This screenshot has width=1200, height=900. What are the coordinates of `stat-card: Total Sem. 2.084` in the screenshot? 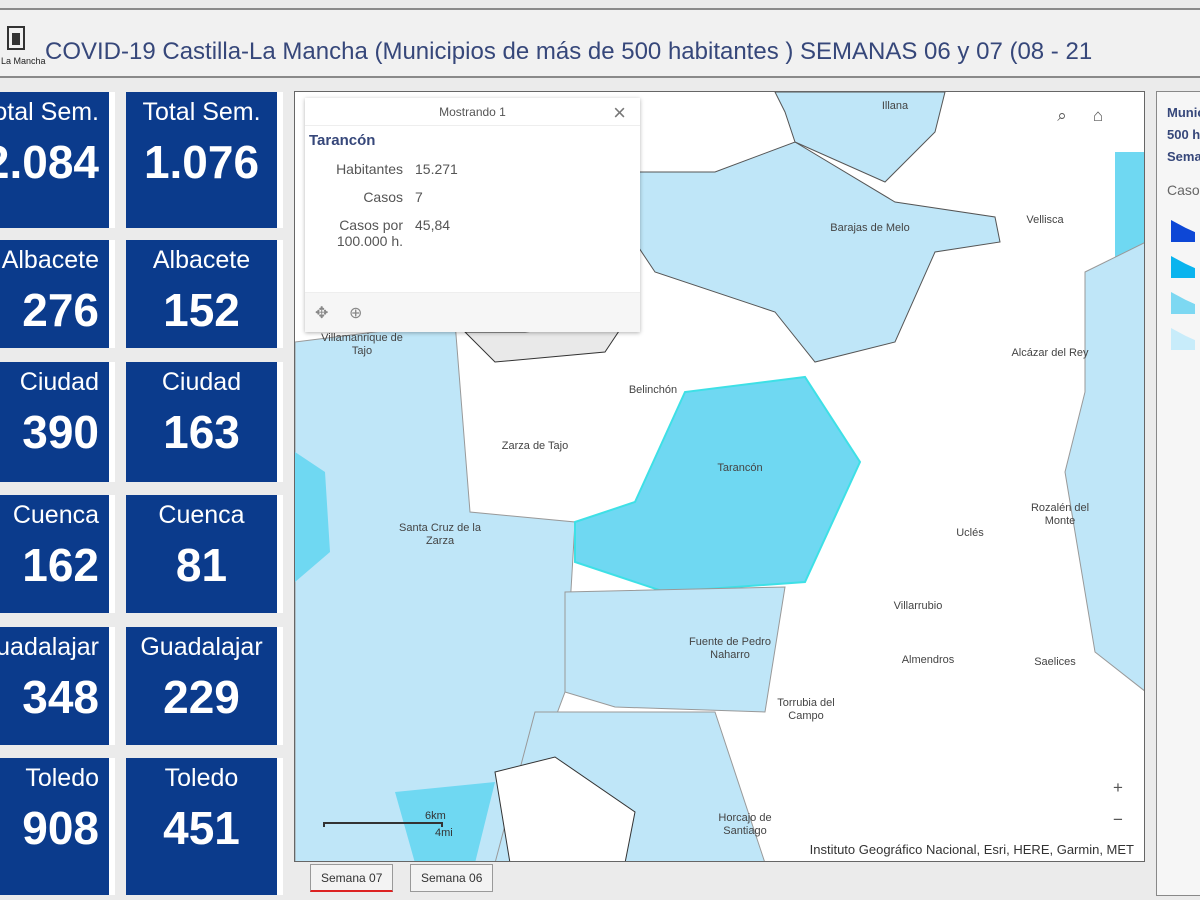 It's located at (57, 160).